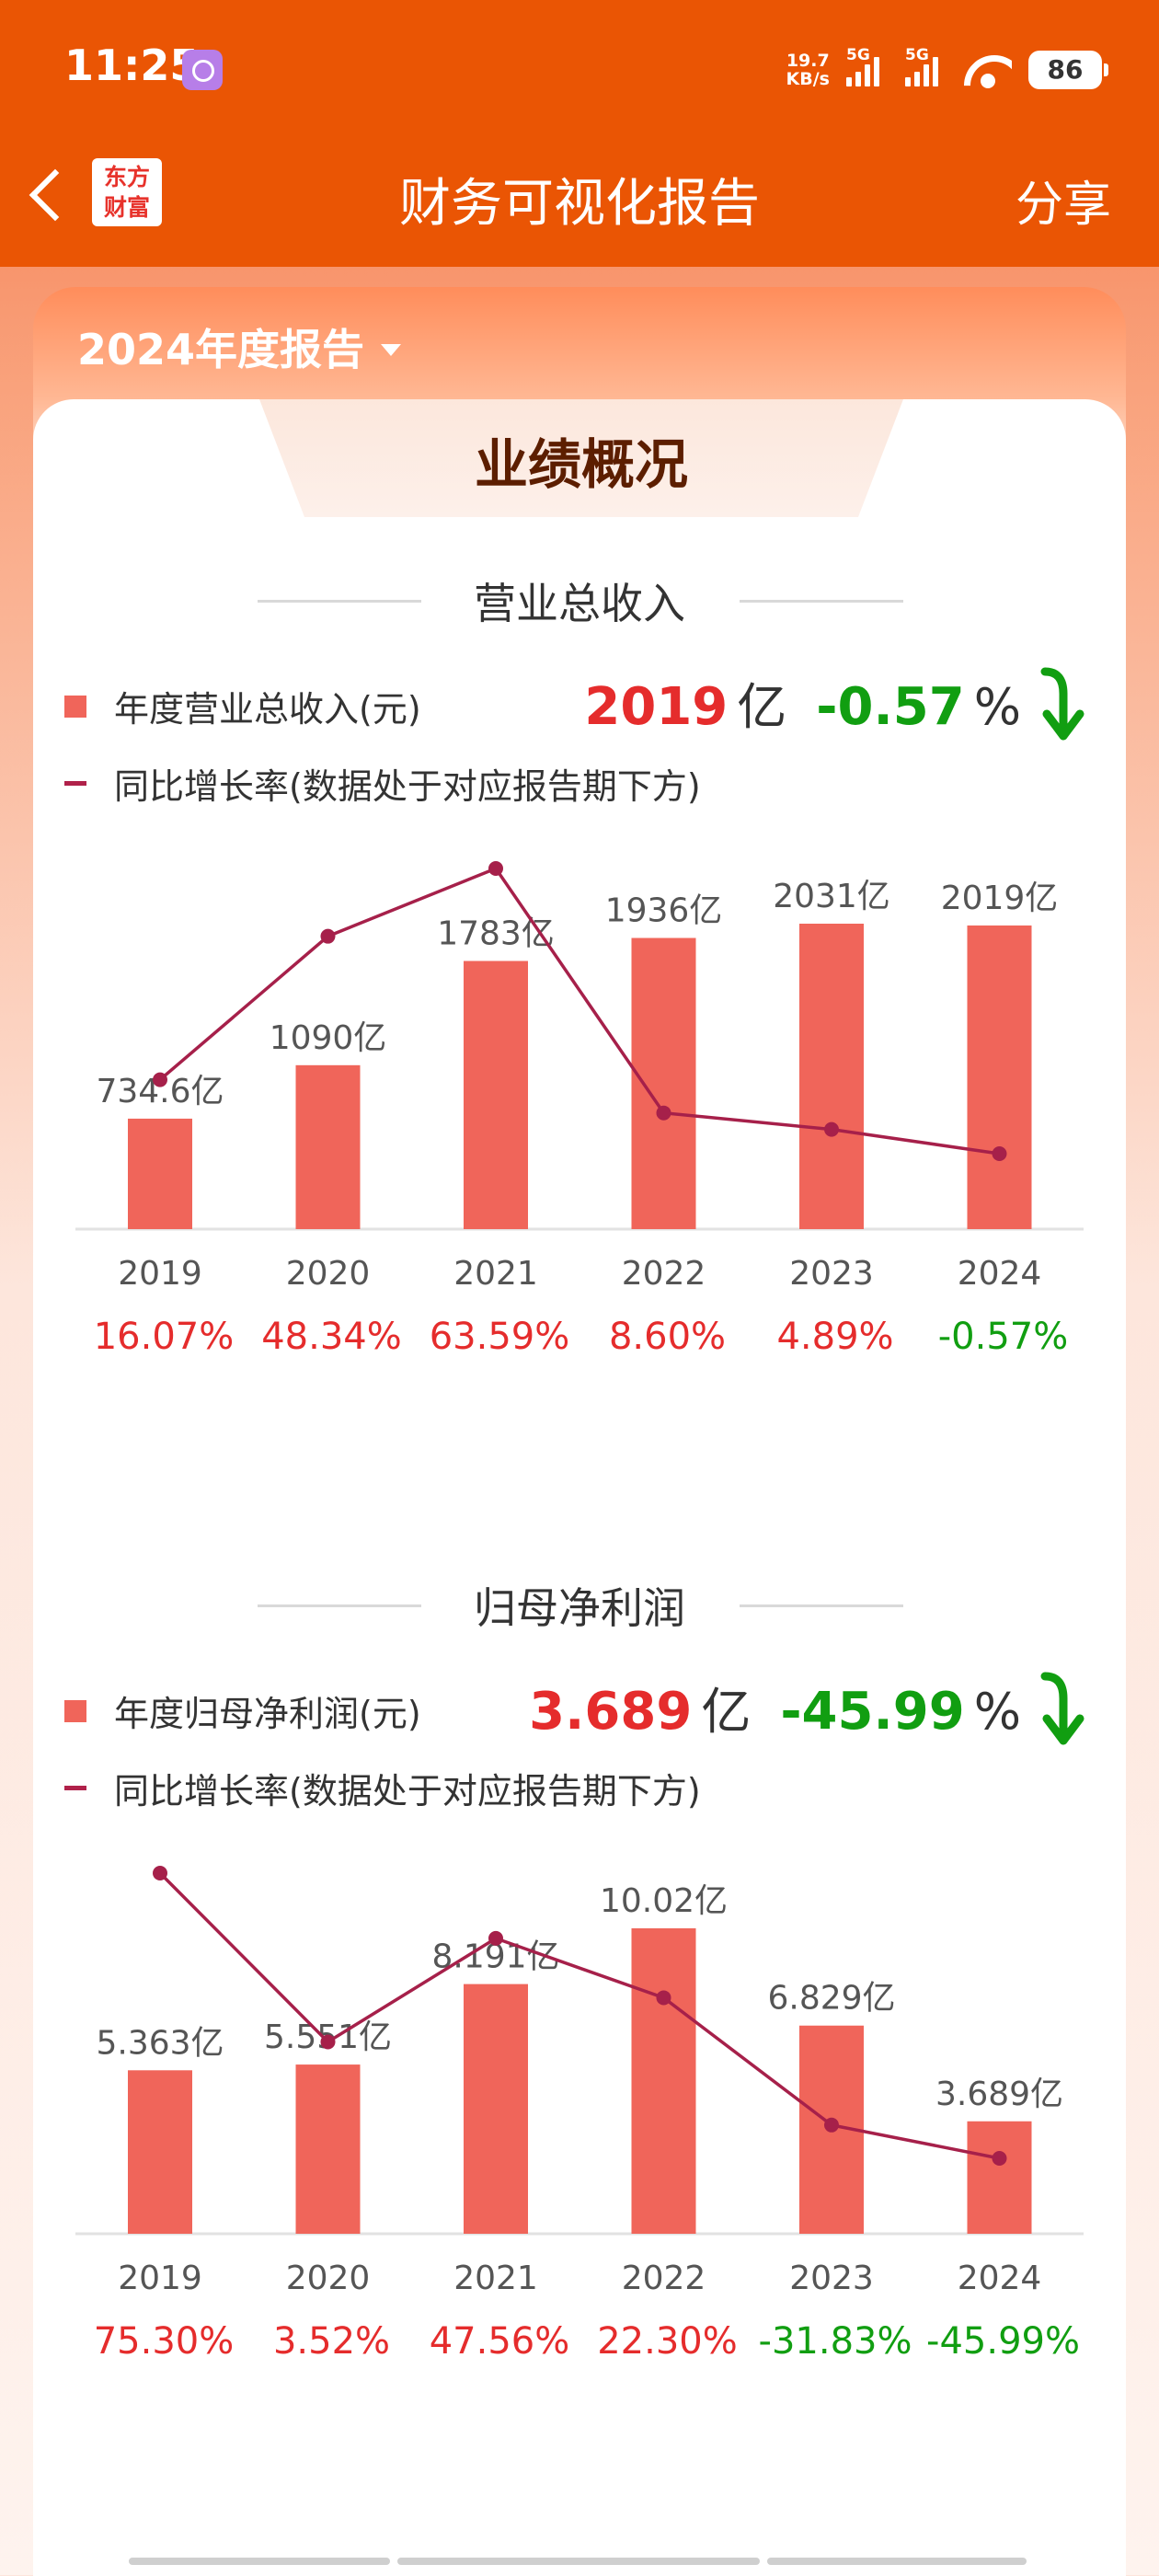  Describe the element at coordinates (890, 707) in the screenshot. I see `revenue-headline-pct: -0.57` at that location.